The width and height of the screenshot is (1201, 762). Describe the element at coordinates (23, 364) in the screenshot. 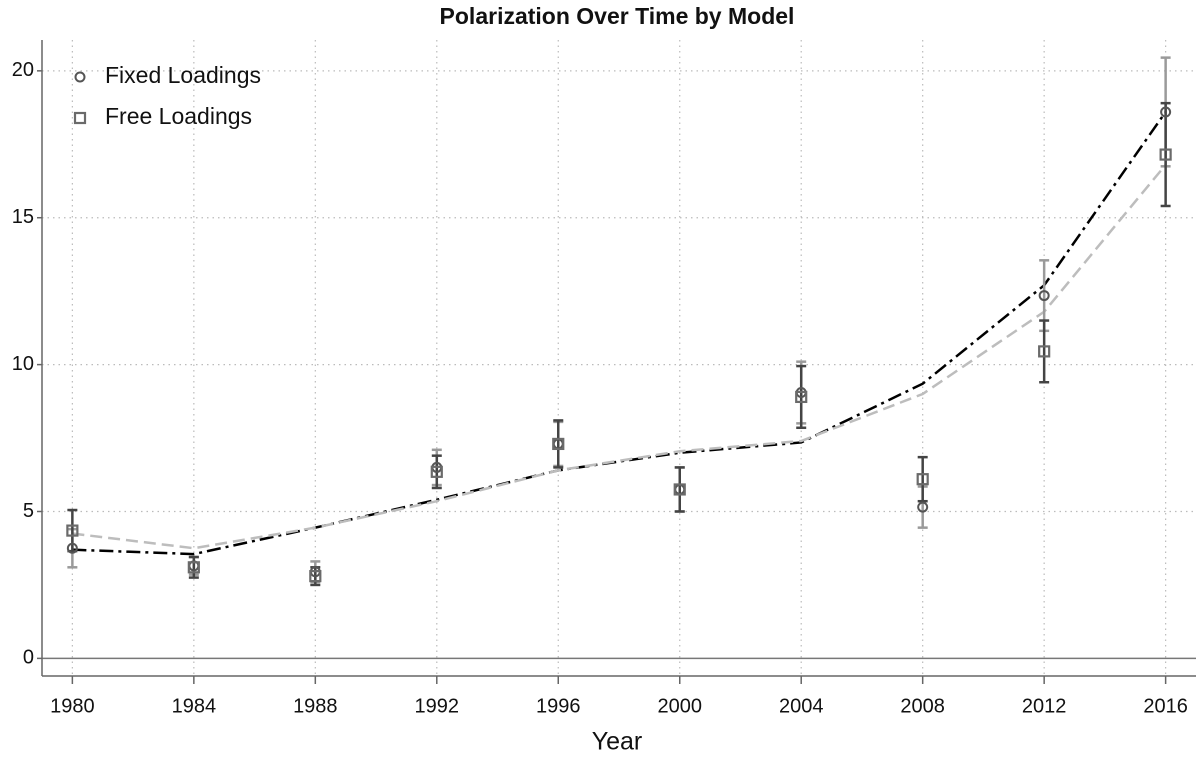

I see `y-tick-label: 10` at that location.